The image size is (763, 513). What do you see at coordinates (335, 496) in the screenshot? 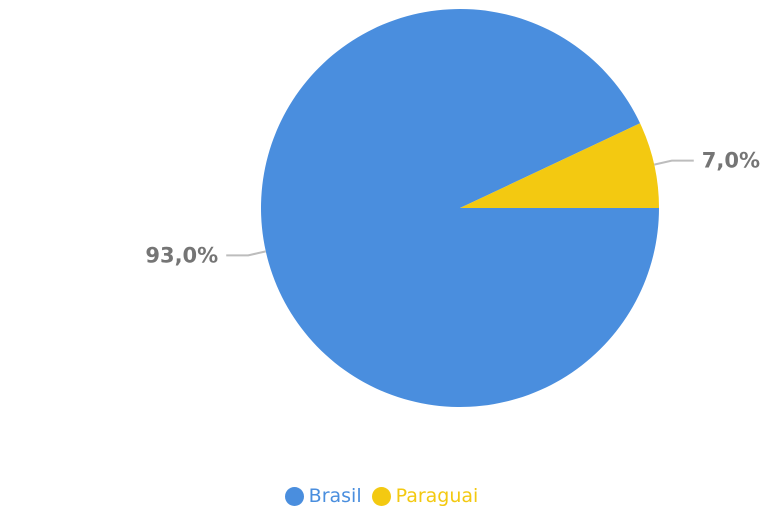
I see `legend-label-brasil: Brasil` at bounding box center [335, 496].